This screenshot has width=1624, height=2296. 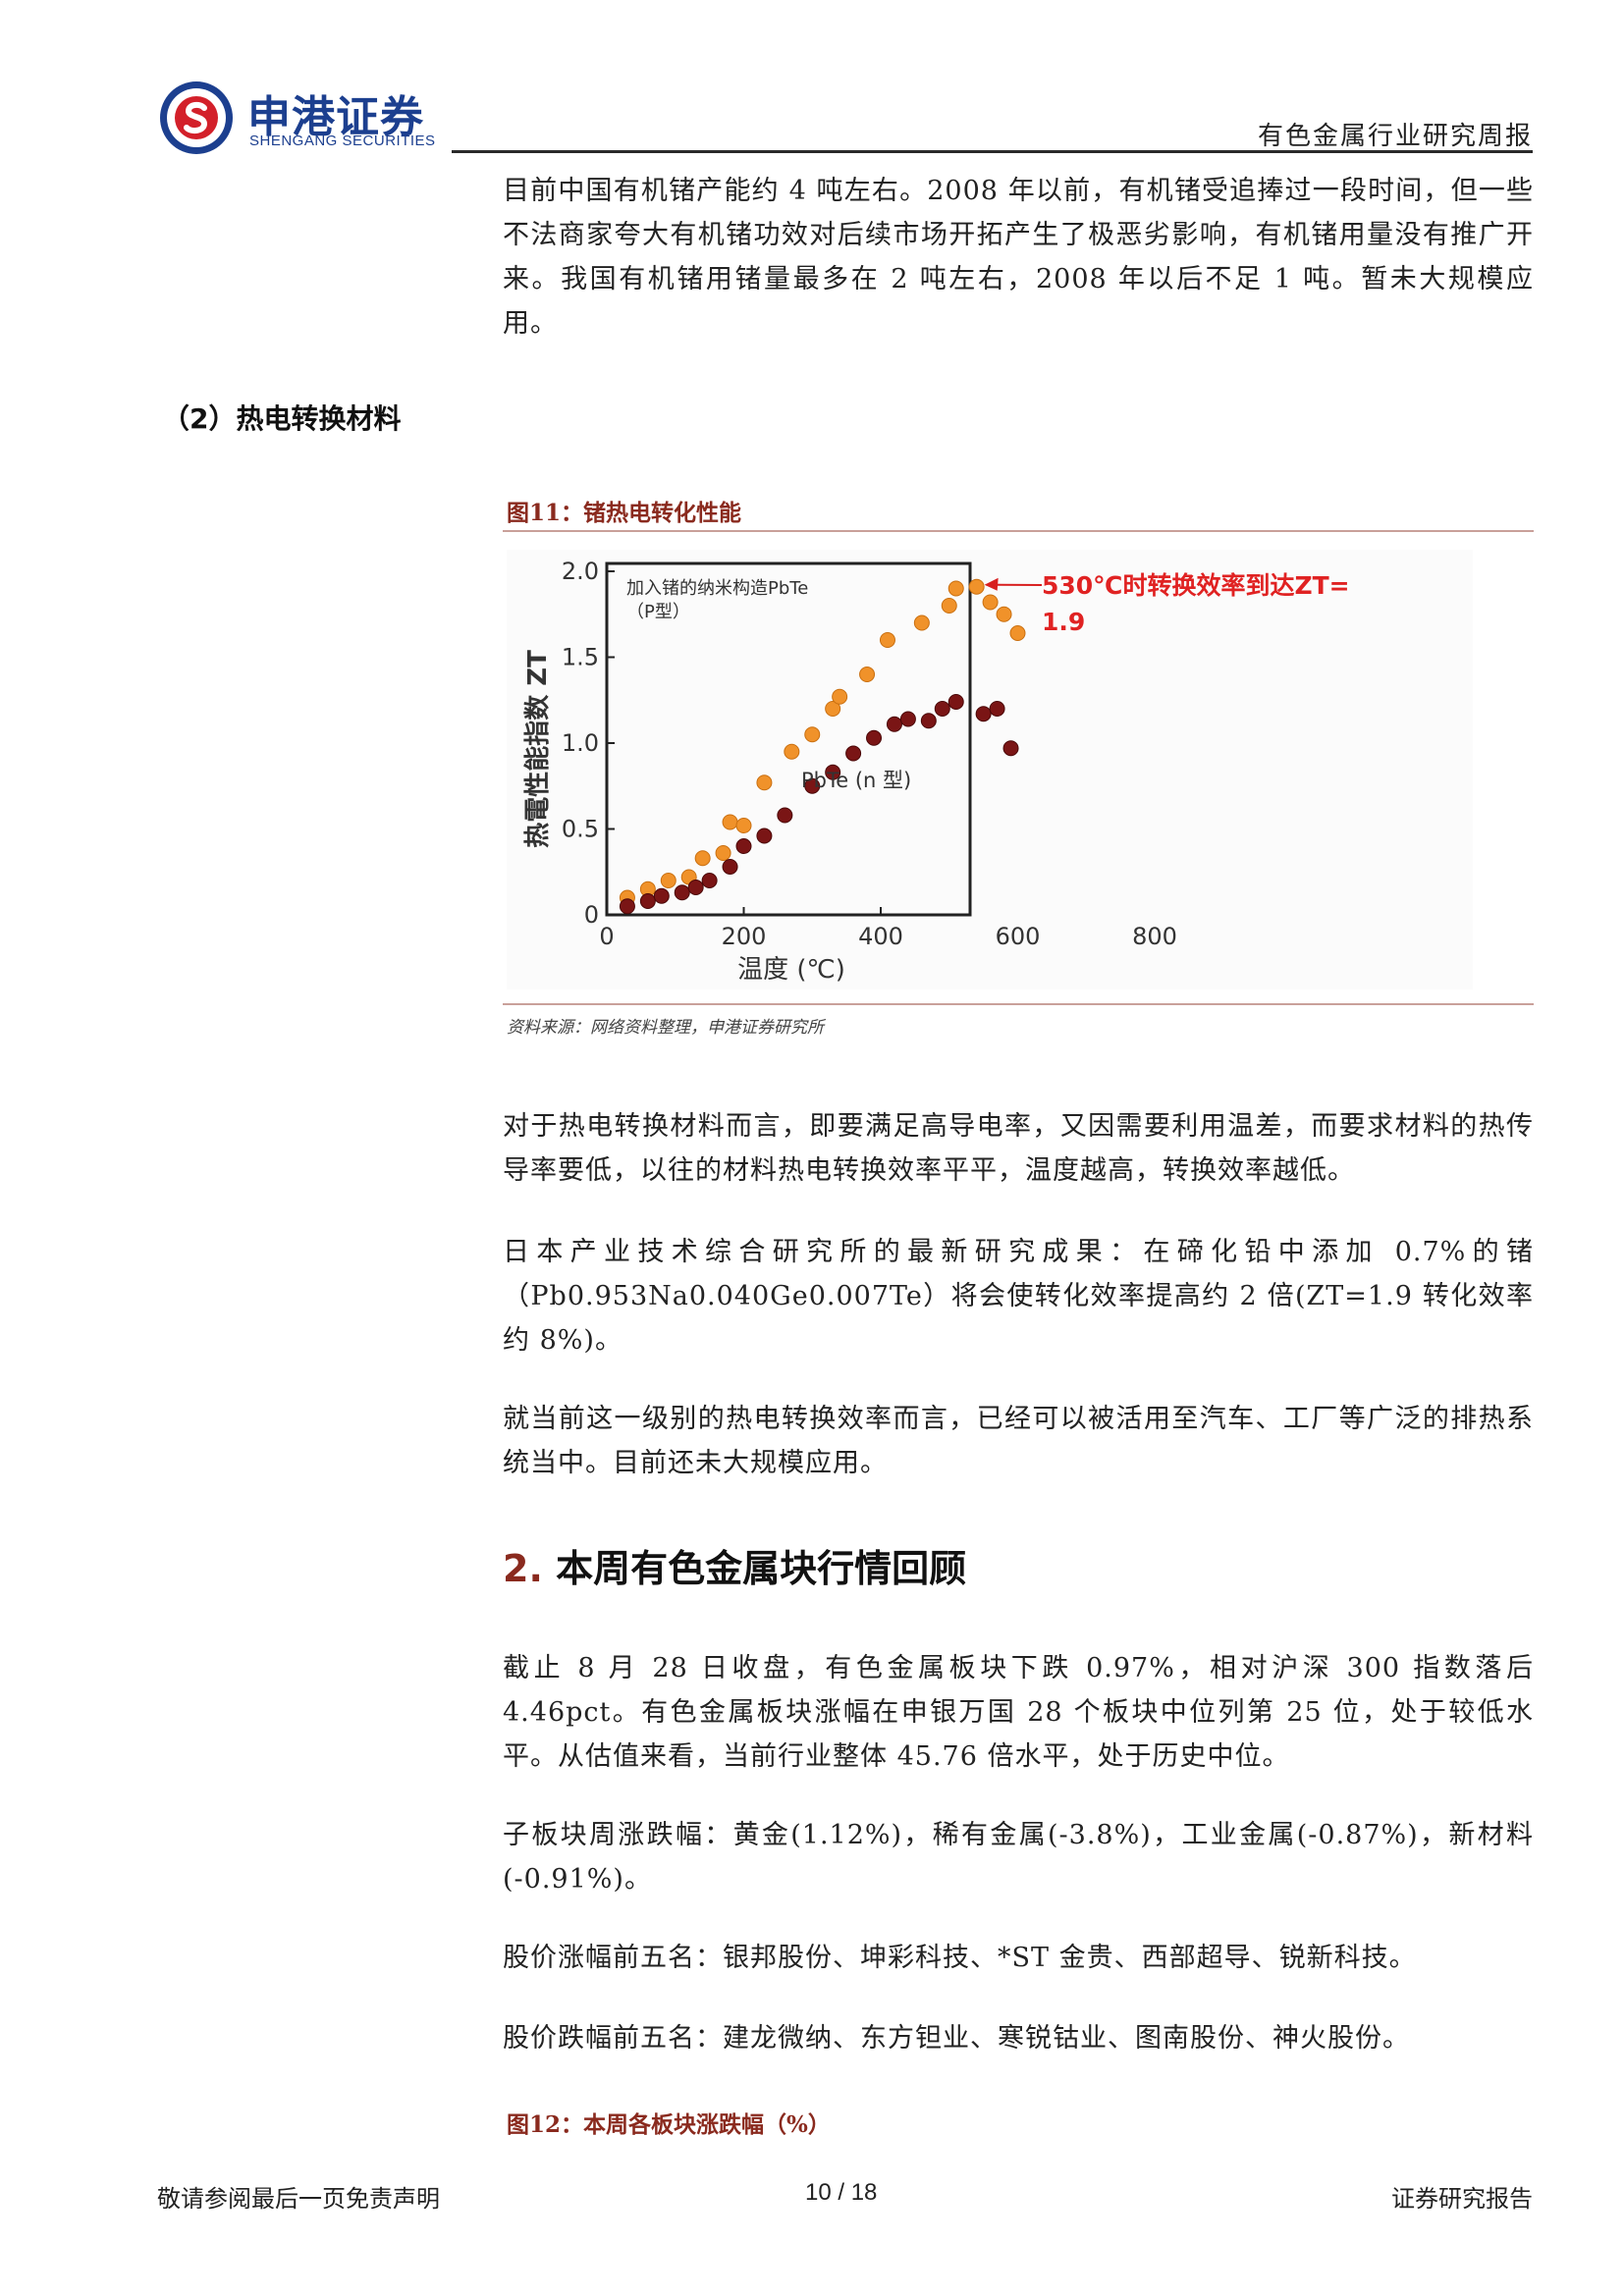 I want to click on y-tick-label: 2.0, so click(x=580, y=571).